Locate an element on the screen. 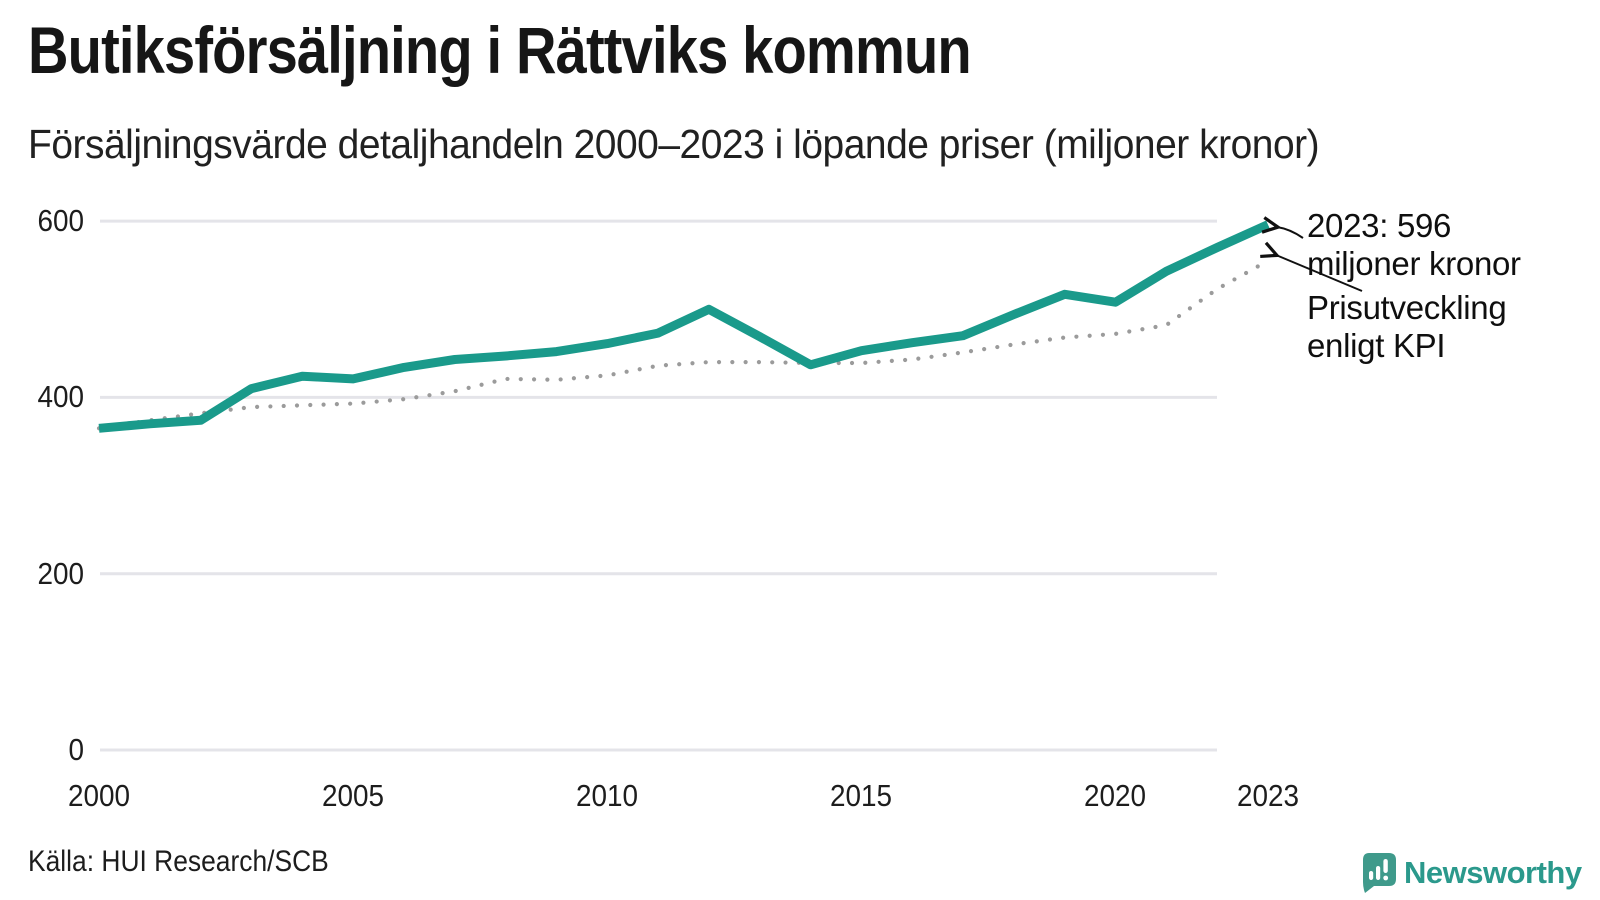 This screenshot has width=1600, height=900. kpi-line is located at coordinates (683, 344).